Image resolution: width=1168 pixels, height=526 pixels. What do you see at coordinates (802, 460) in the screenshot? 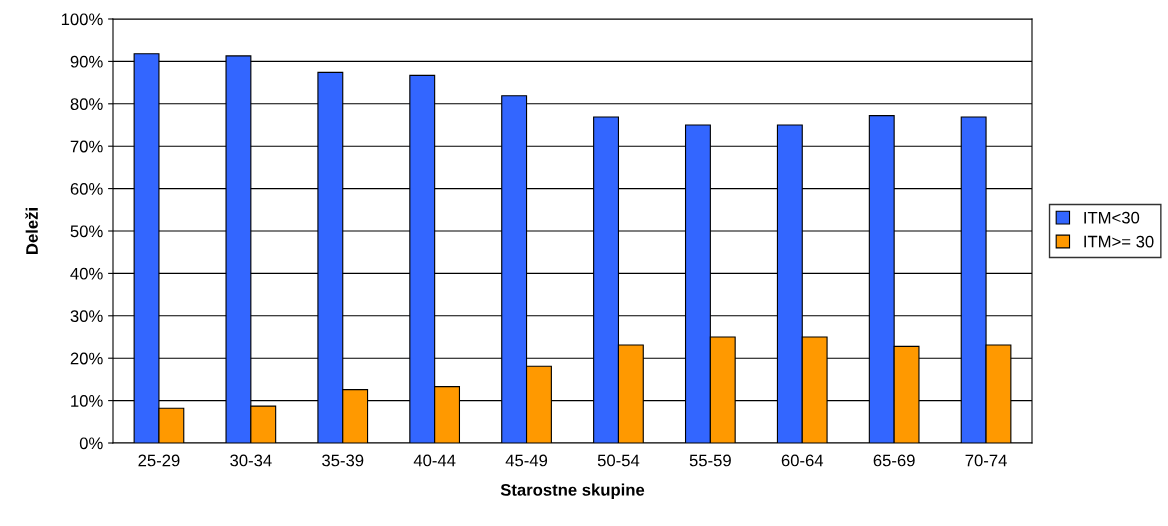
I see `x-tick-label: 60-64` at bounding box center [802, 460].